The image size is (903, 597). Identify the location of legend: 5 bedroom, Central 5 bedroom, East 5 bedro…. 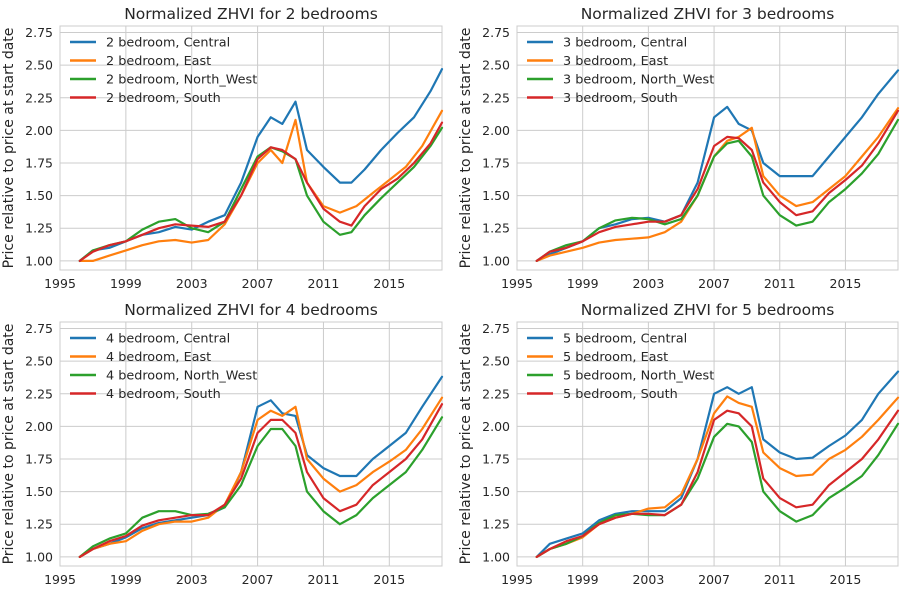
(620, 367).